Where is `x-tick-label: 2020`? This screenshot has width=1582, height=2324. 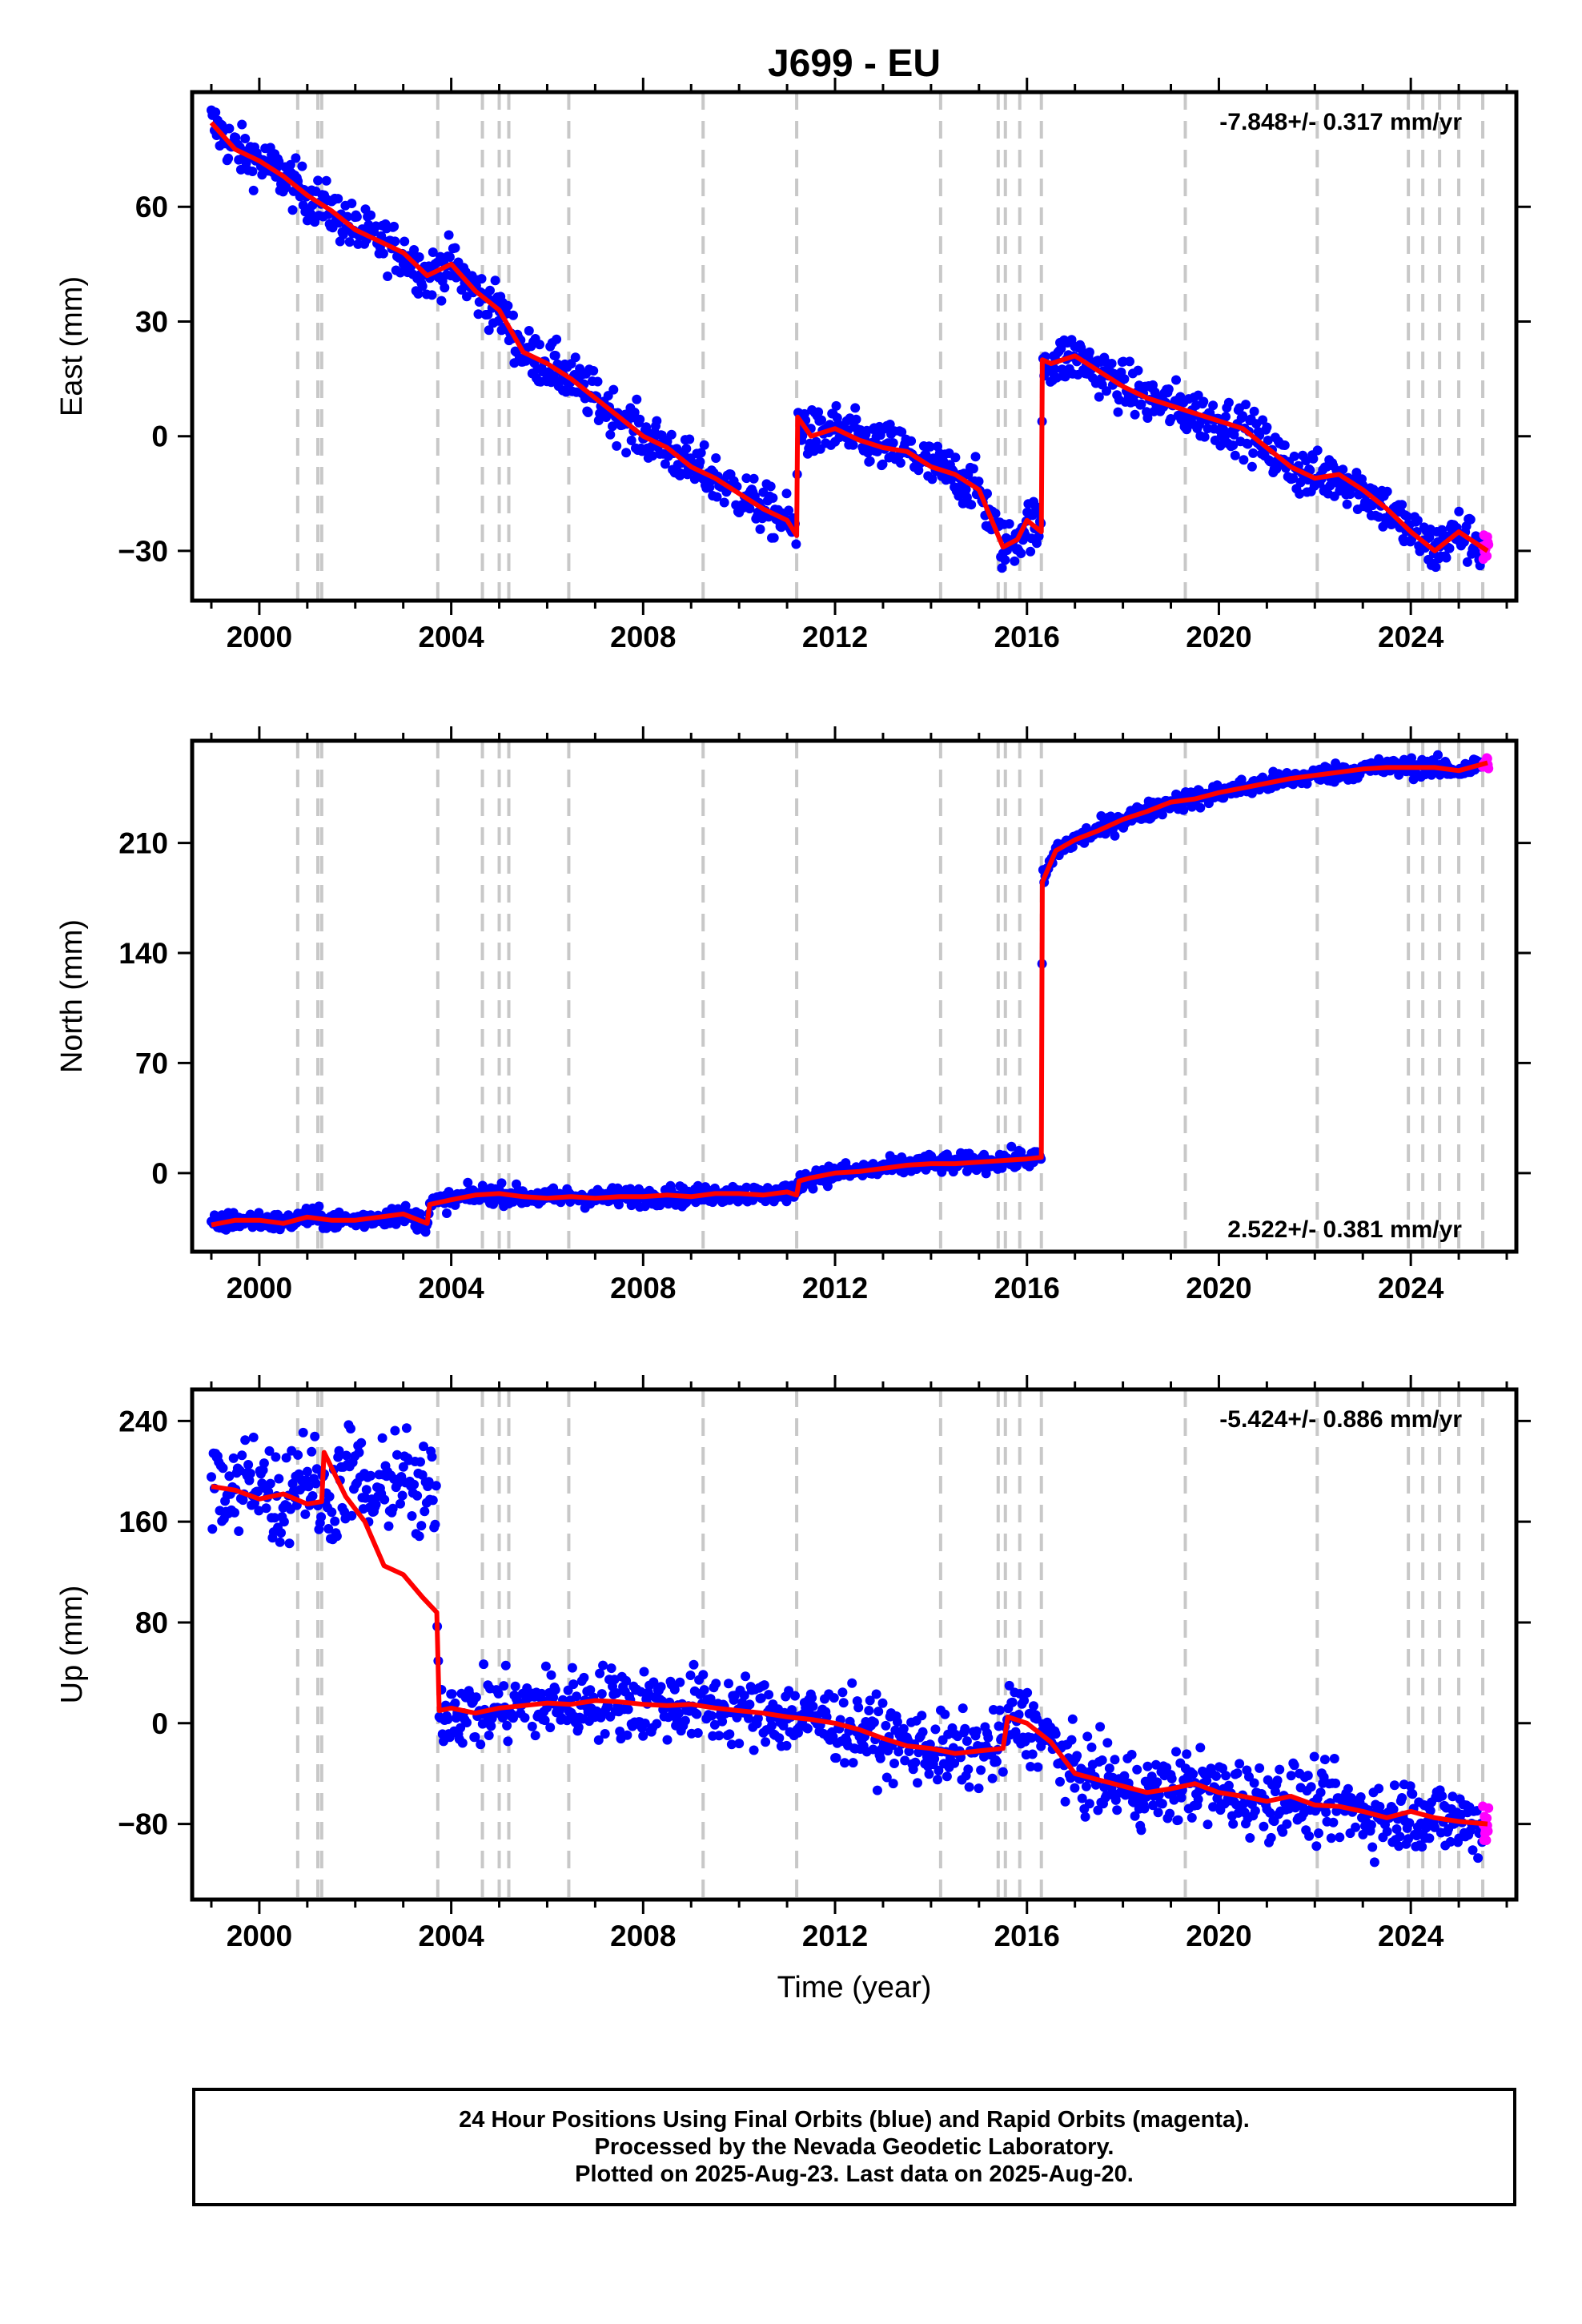
x-tick-label: 2020 is located at coordinates (1219, 637).